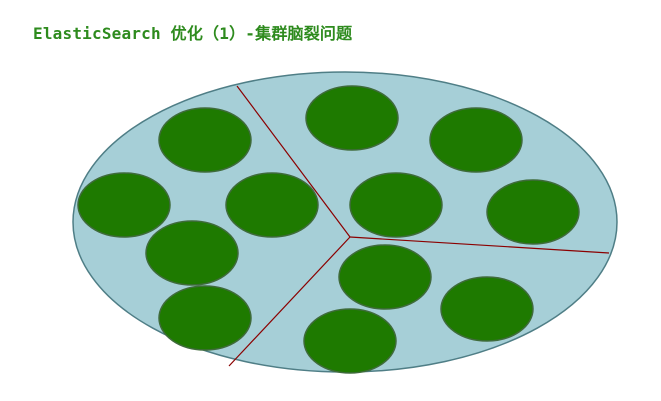 The height and width of the screenshot is (401, 661). Describe the element at coordinates (289, 301) in the screenshot. I see `partition-line-bottom` at that location.